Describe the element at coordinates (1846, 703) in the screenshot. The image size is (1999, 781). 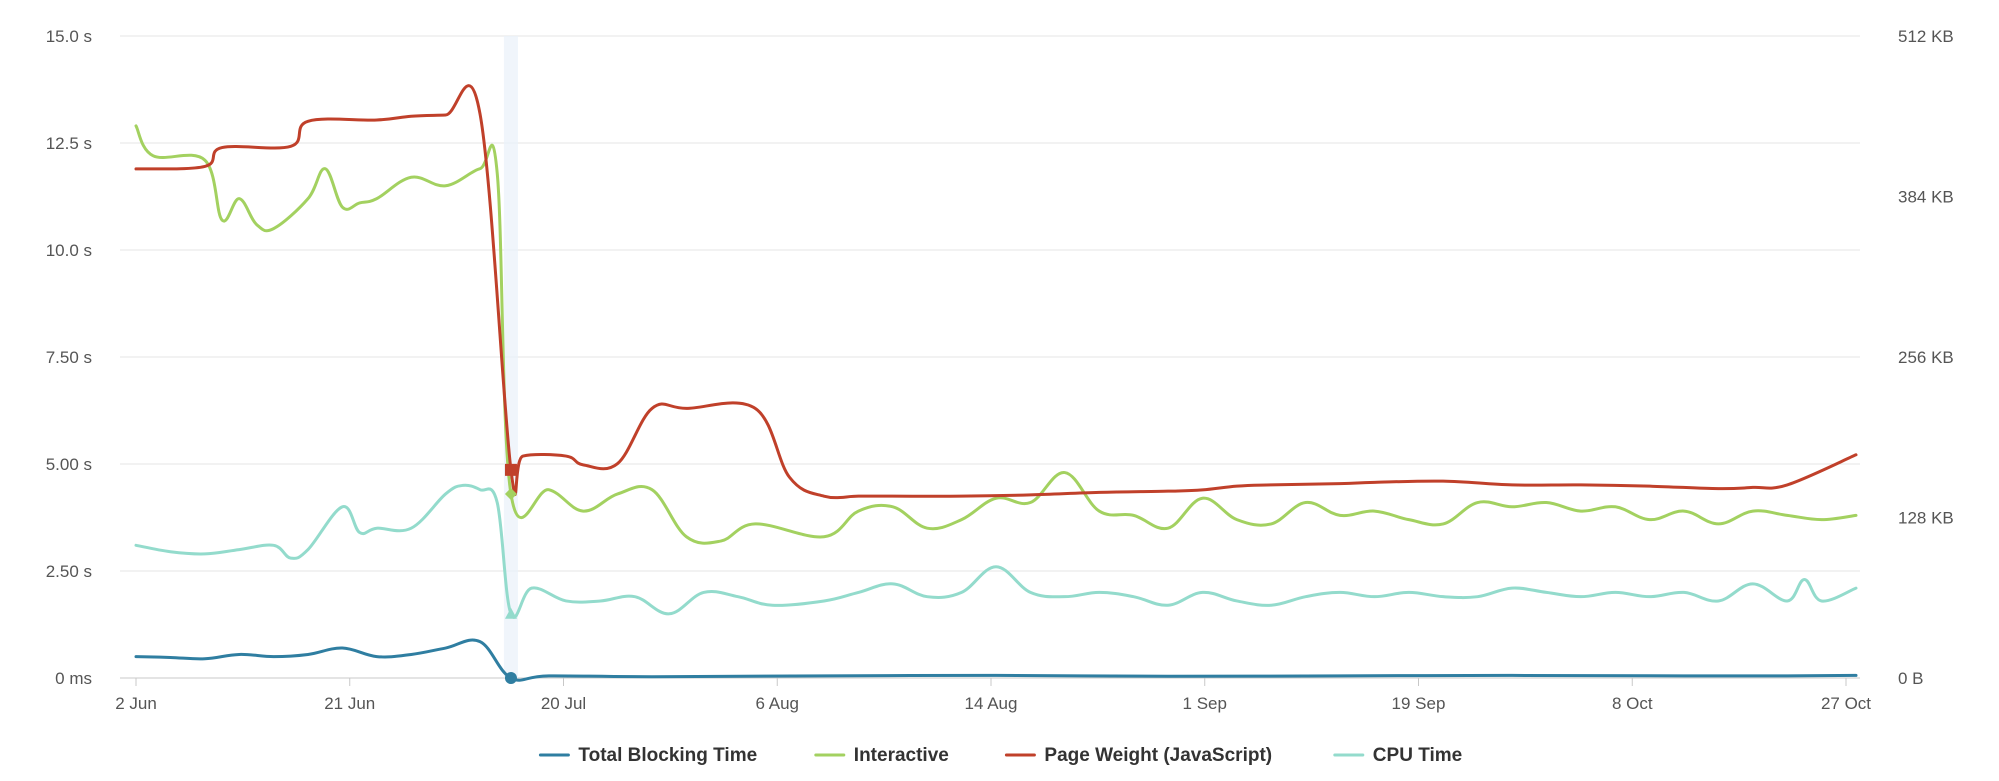
I see `x-axis-tick-label: 27 Oct` at that location.